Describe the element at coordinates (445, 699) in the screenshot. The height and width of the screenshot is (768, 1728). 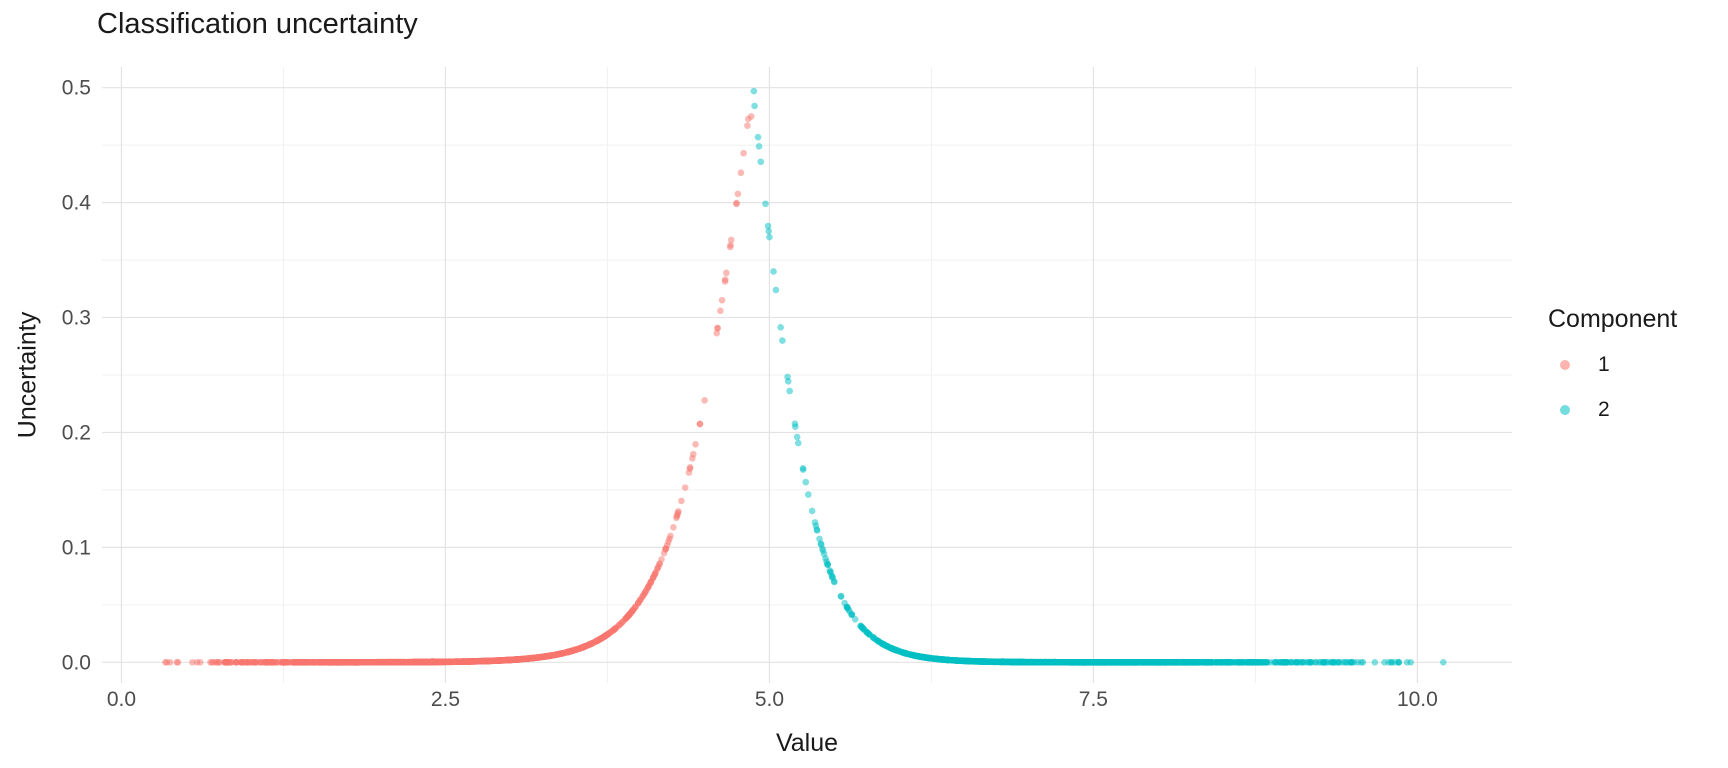
I see `x-tick-label: 2.5` at that location.